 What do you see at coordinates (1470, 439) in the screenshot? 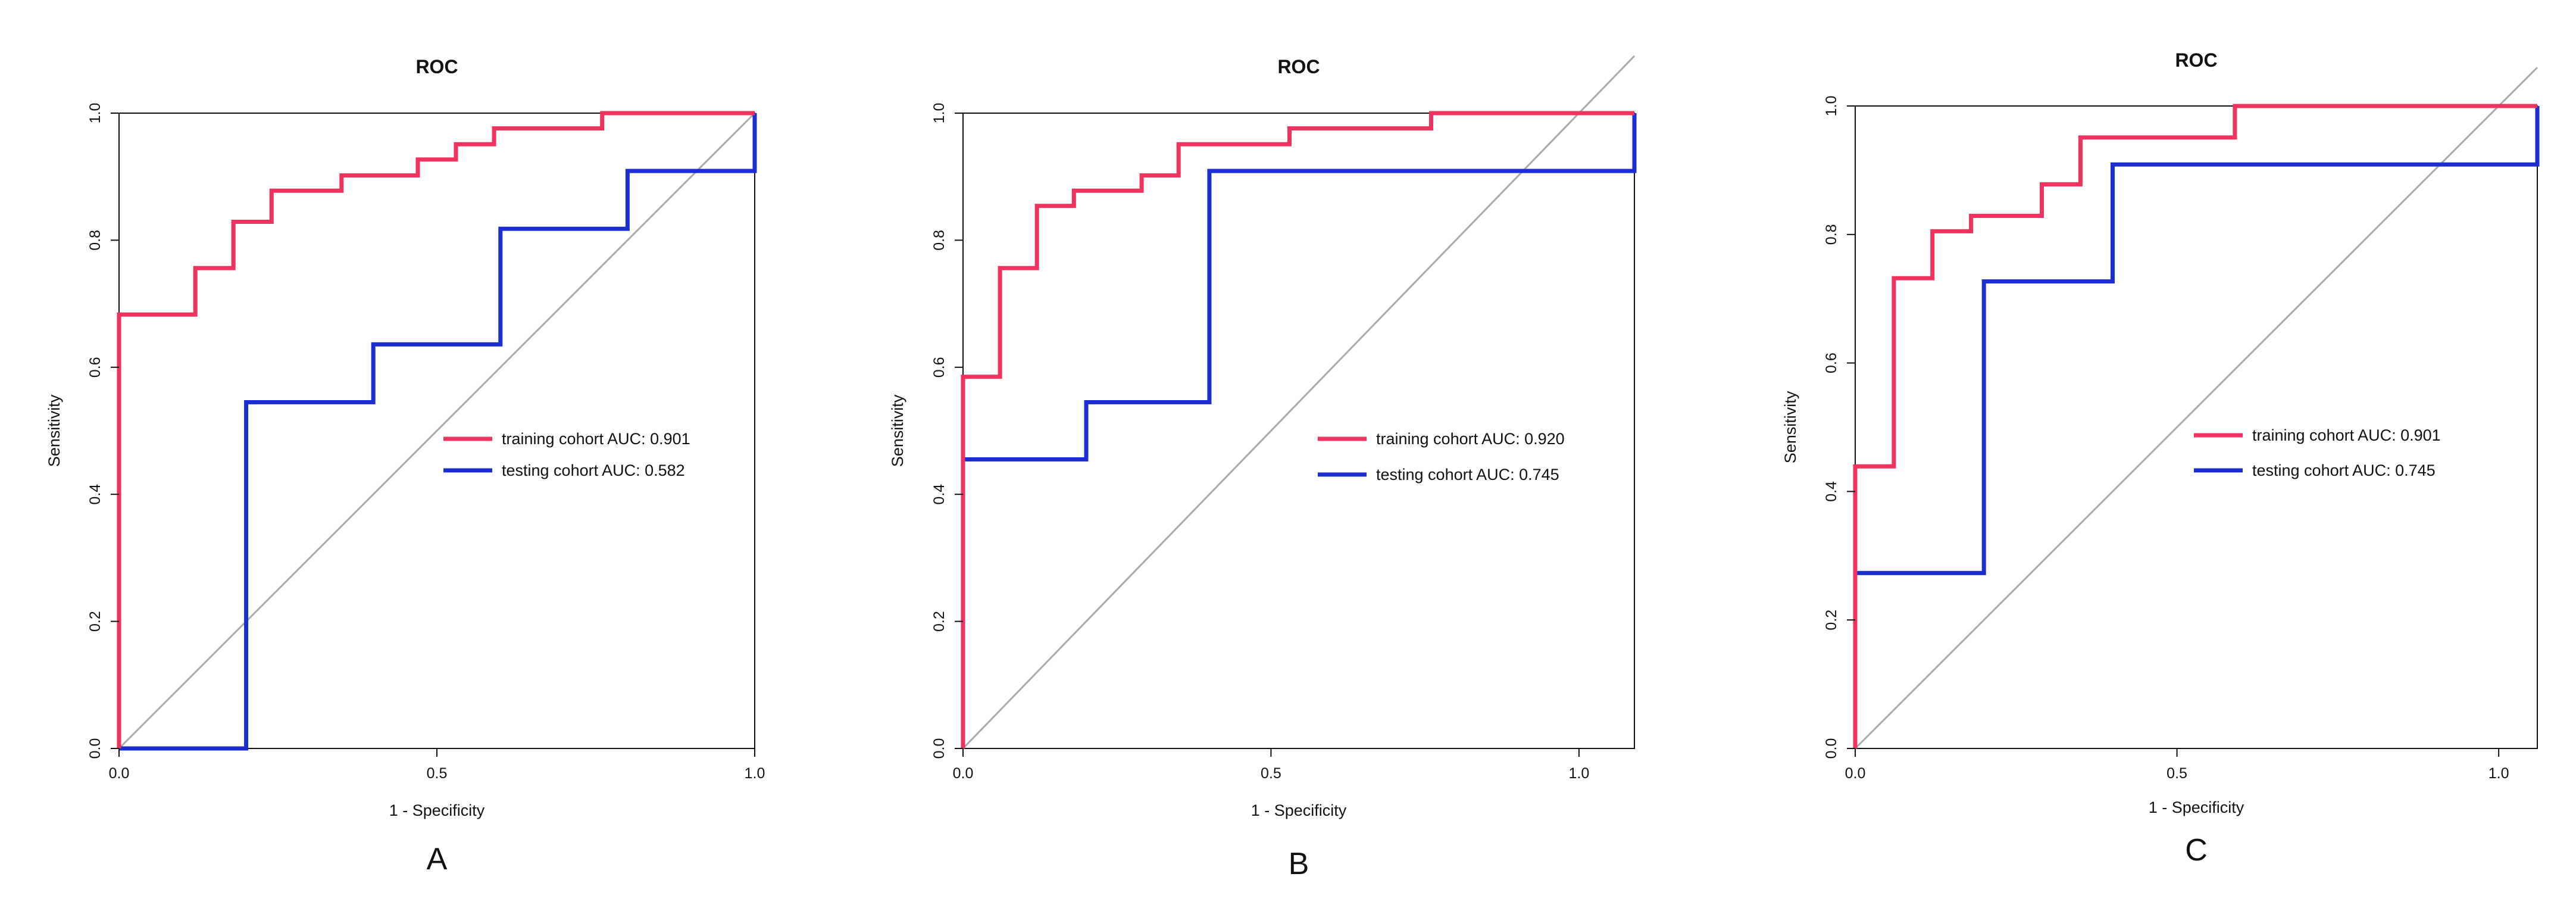
I see `legend-entry-training: training cohort AUC: 0.920` at bounding box center [1470, 439].